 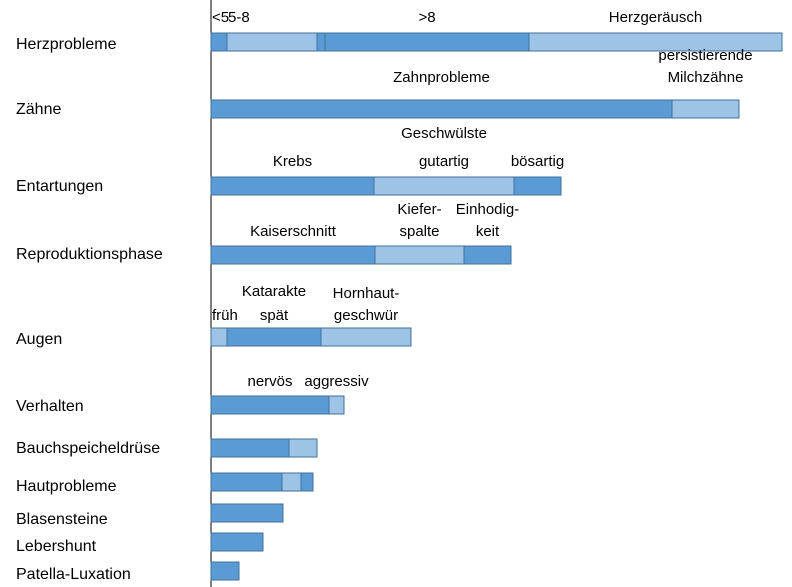 What do you see at coordinates (336, 381) in the screenshot?
I see `segment-label-verhalten-1: aggressiv` at bounding box center [336, 381].